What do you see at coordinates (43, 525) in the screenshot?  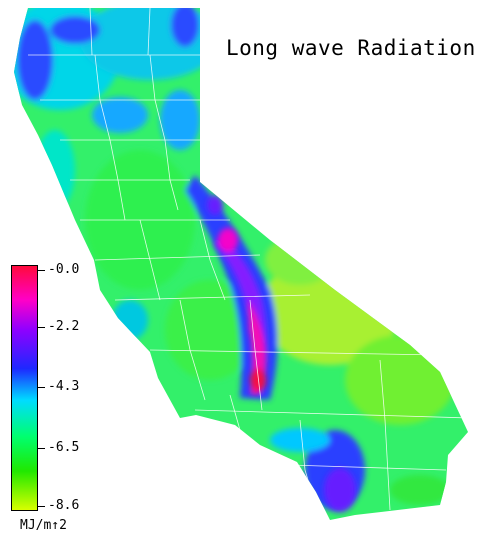 I see `legend-unit: MJ/m↑2` at bounding box center [43, 525].